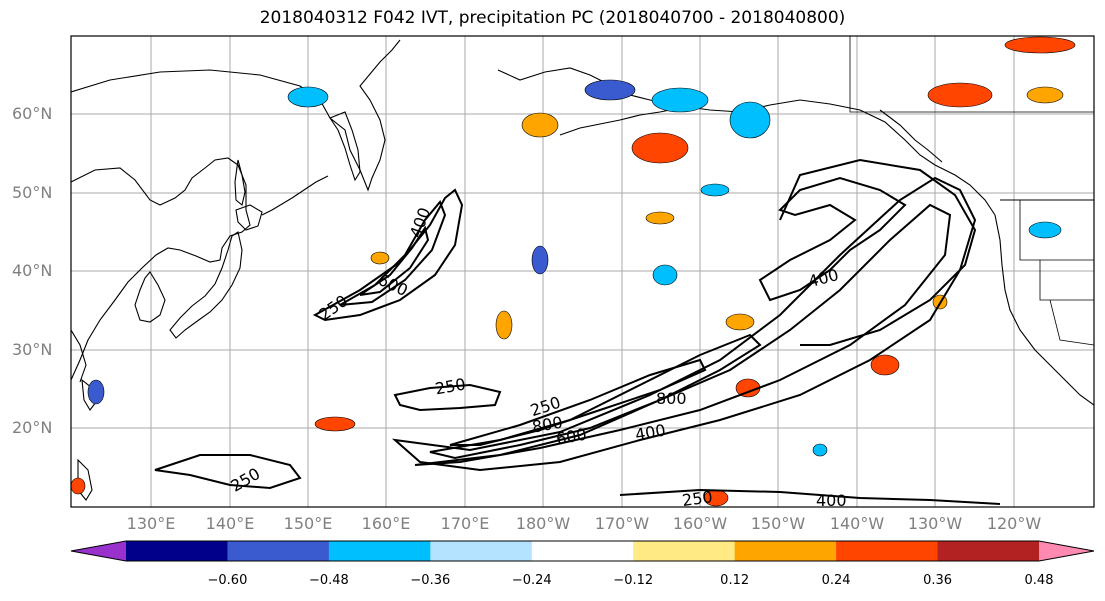 The height and width of the screenshot is (601, 1105). What do you see at coordinates (32, 427) in the screenshot?
I see `lat-label: 20°N` at bounding box center [32, 427].